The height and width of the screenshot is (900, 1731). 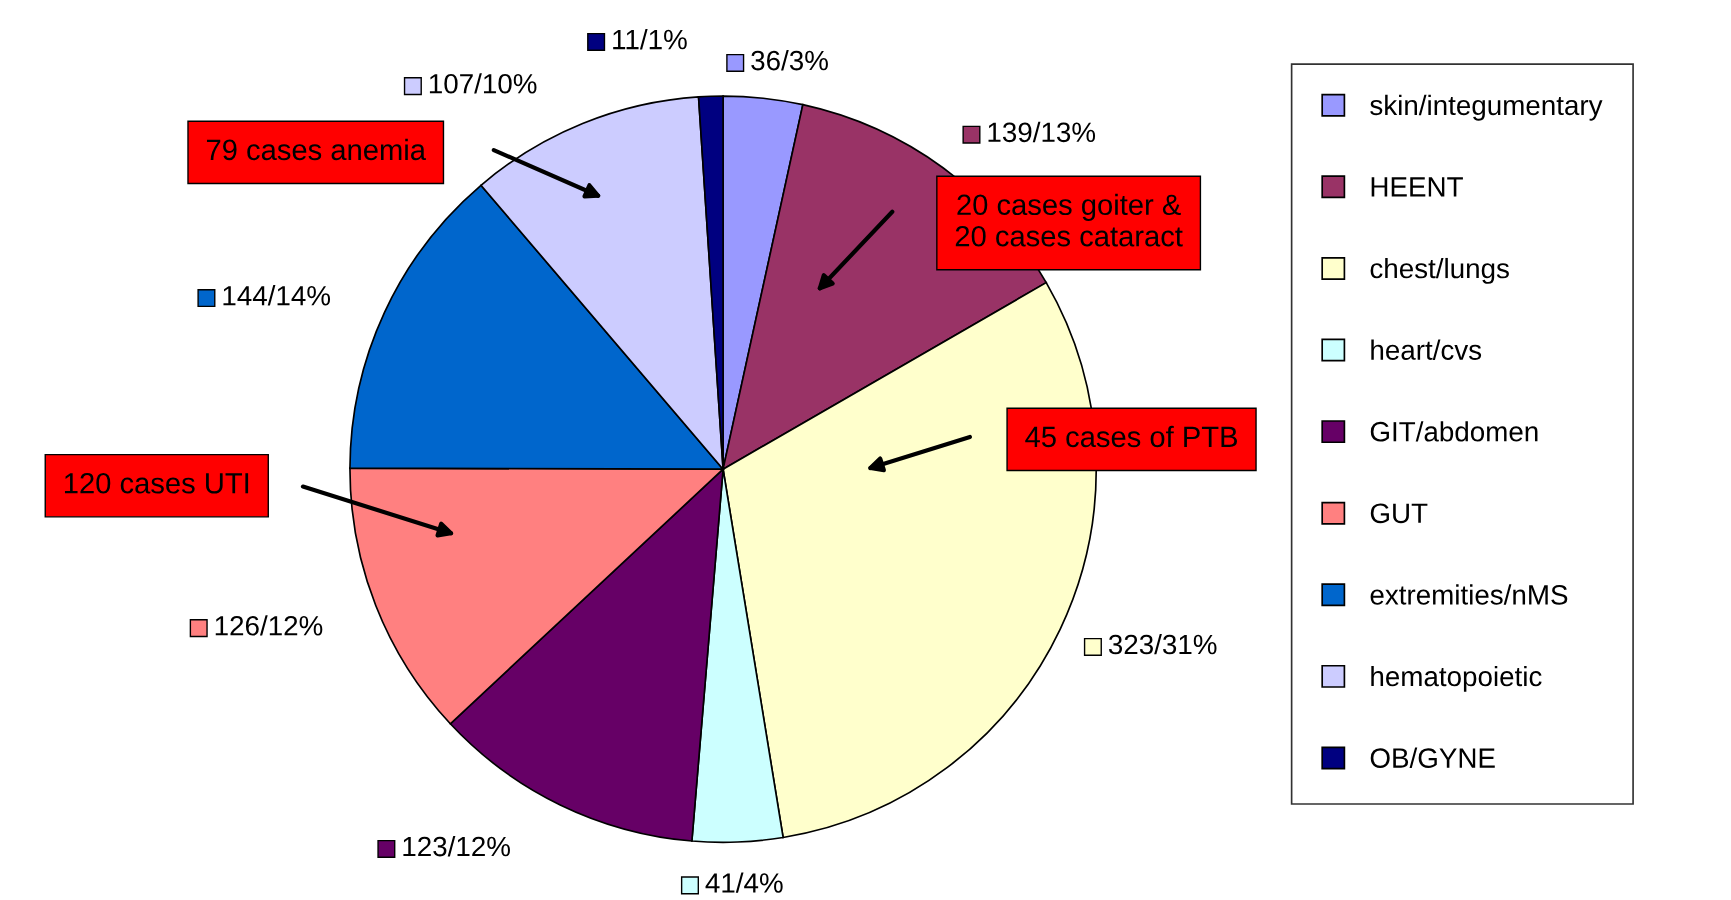 I want to click on data-label: 41/4%, so click(x=744, y=882).